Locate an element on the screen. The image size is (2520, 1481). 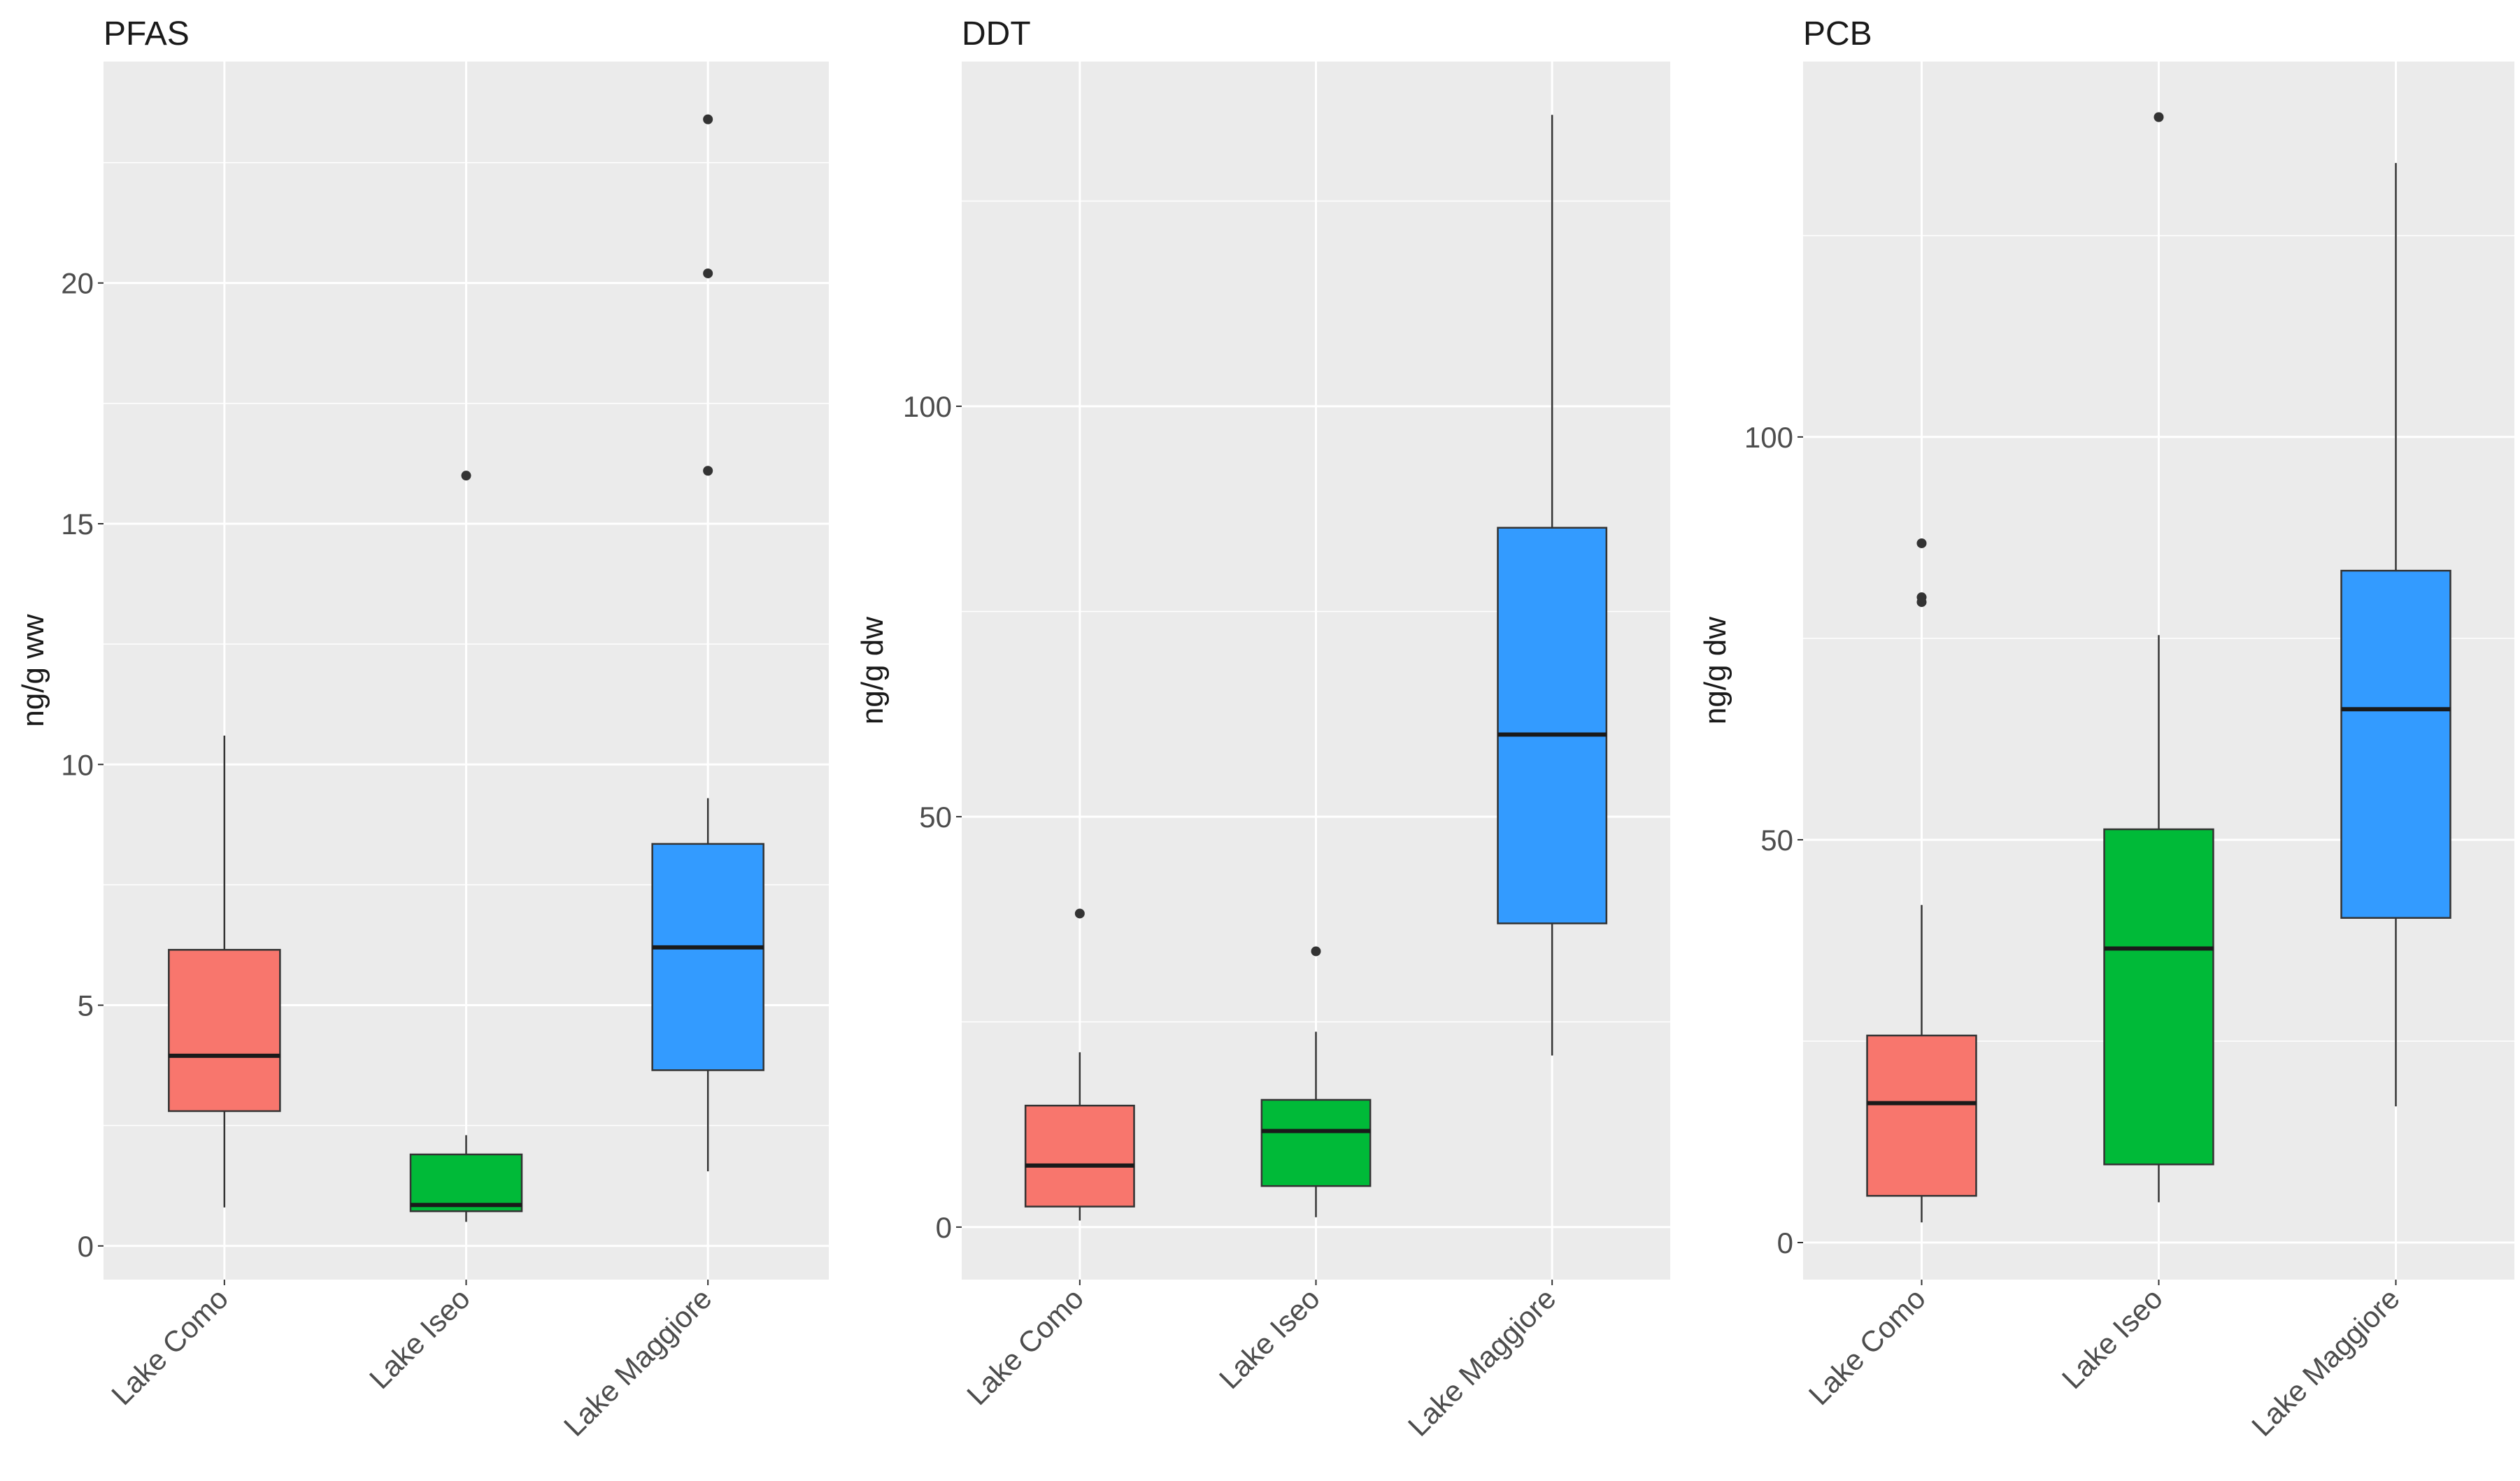
y-tick-label: 20 is located at coordinates (77, 283).